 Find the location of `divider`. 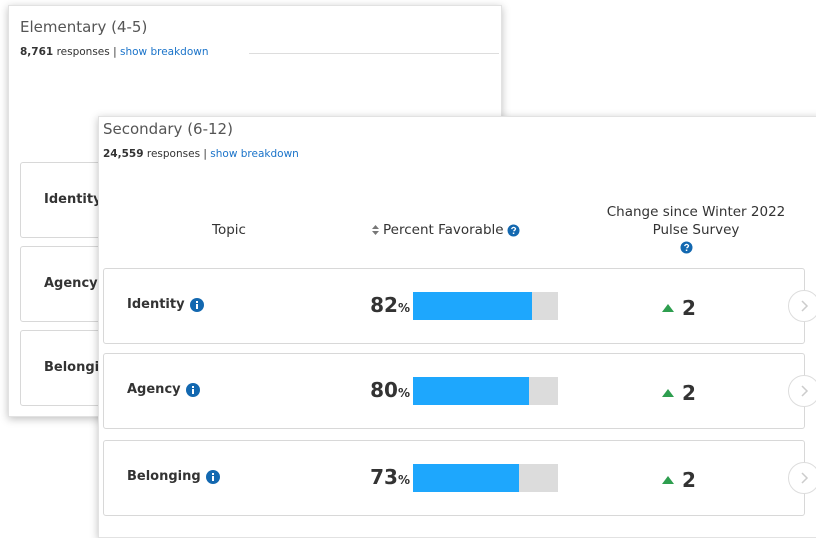

divider is located at coordinates (374, 53).